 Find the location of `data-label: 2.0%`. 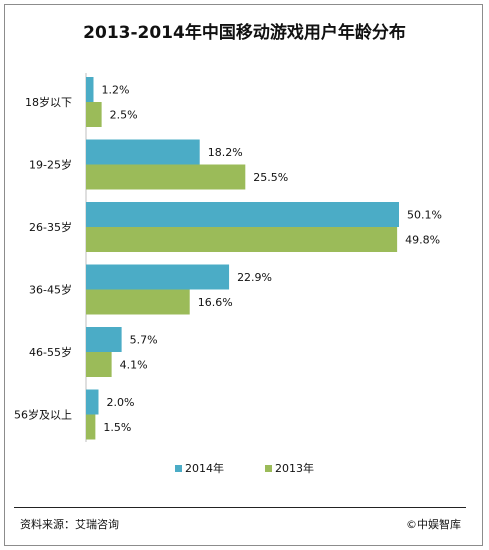

data-label: 2.0% is located at coordinates (120, 402).